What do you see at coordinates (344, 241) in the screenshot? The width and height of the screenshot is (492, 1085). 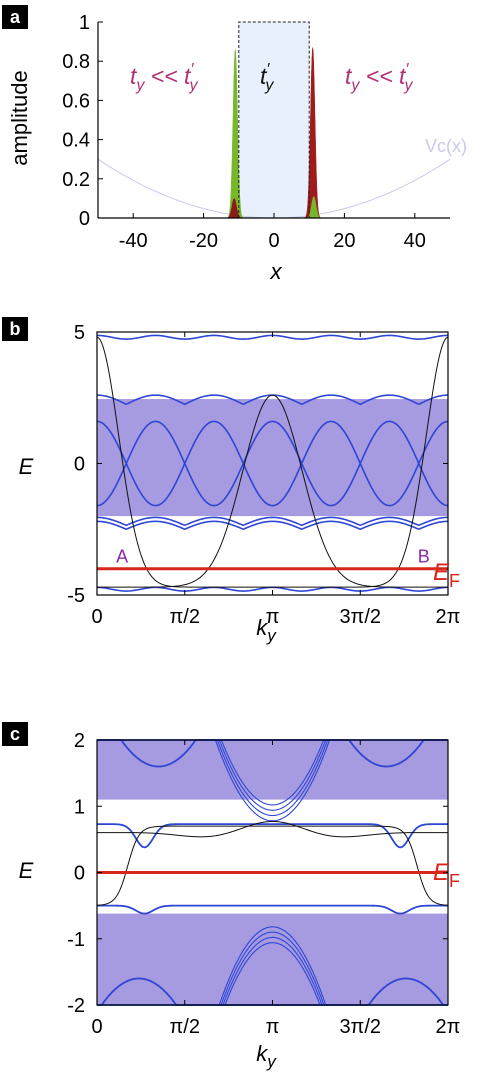 I see `x-tick-label: 20` at bounding box center [344, 241].